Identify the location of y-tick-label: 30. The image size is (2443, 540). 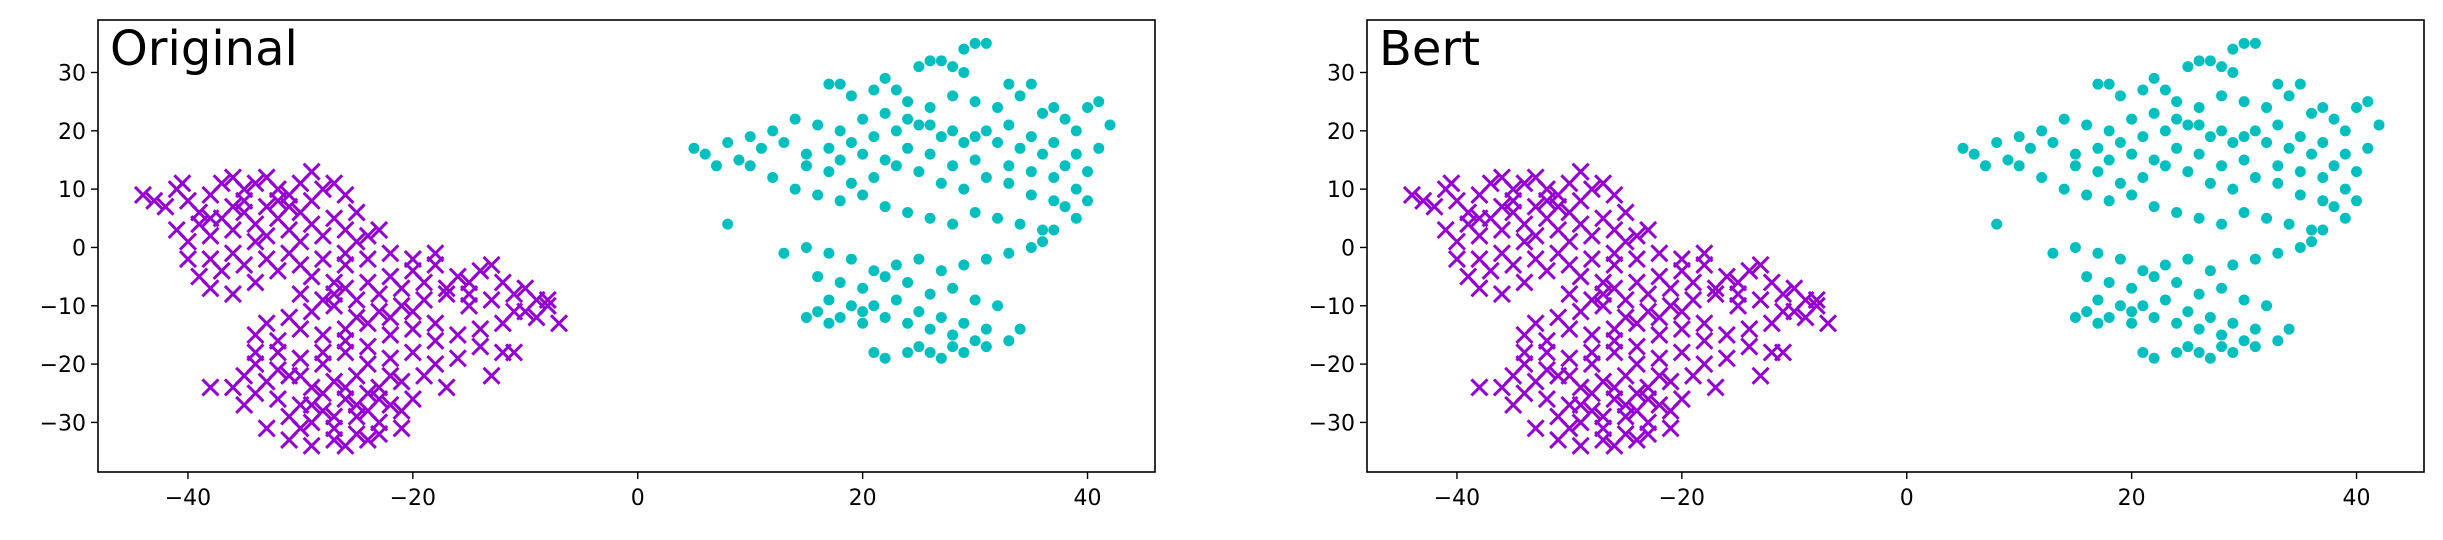
(1341, 73).